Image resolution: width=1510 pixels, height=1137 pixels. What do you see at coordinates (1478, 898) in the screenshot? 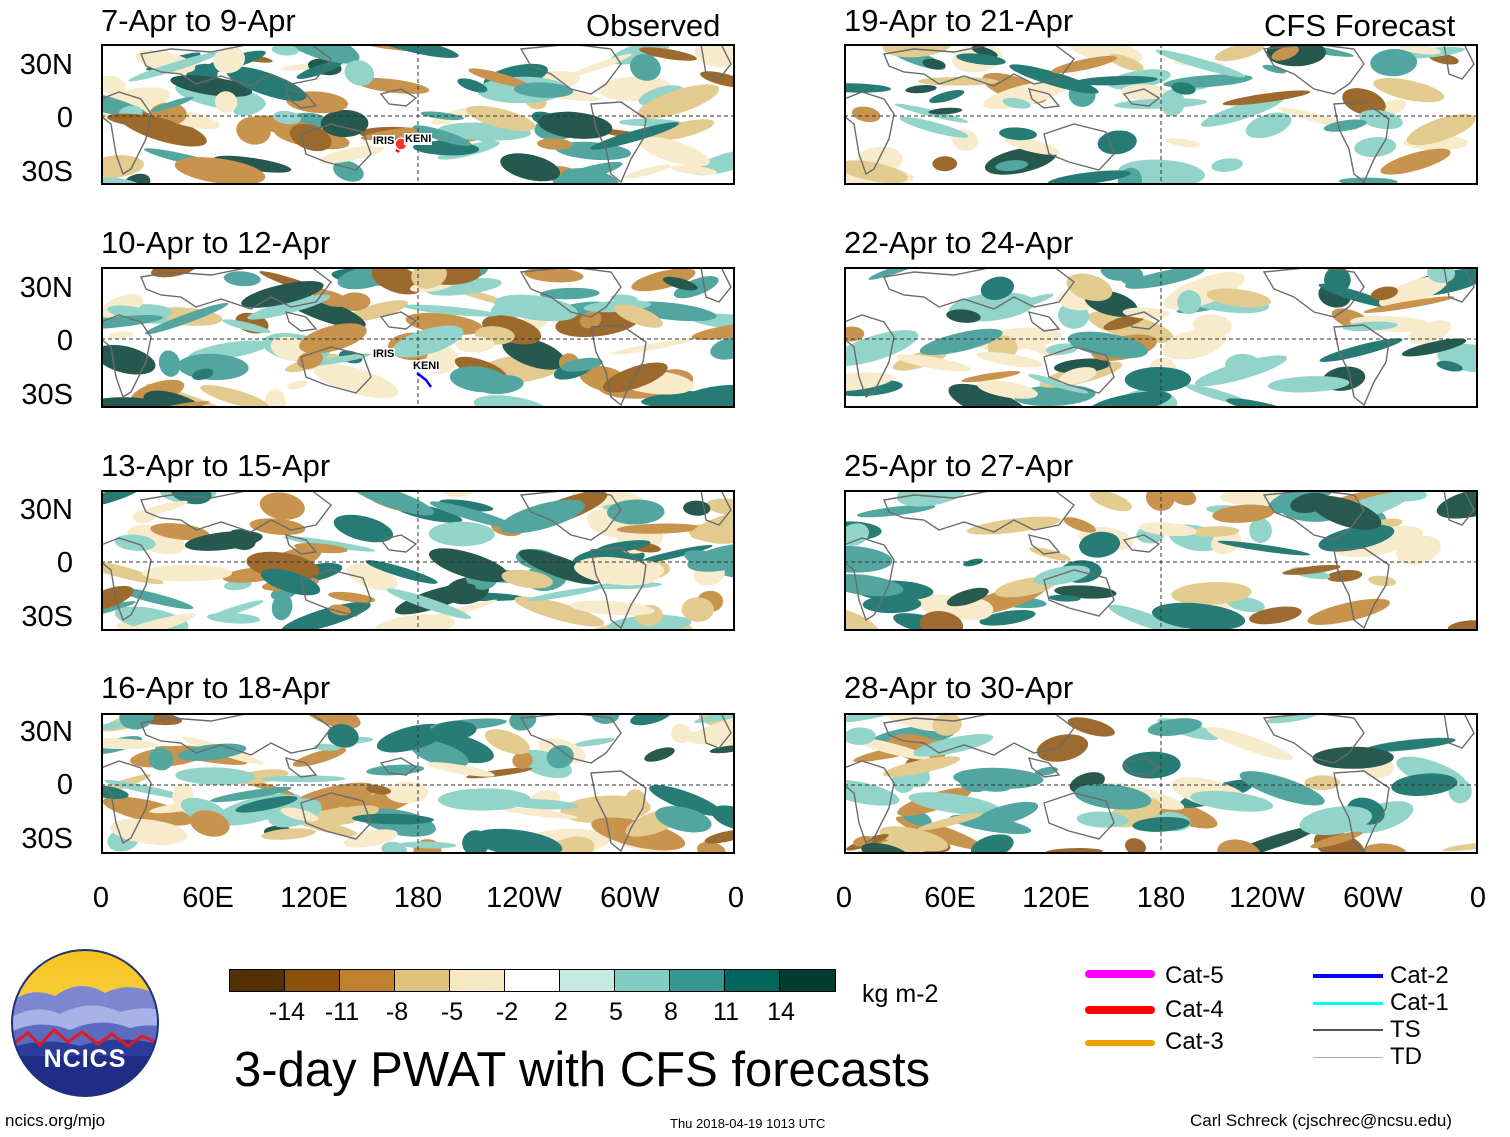
I see `lon-label-right: 0` at bounding box center [1478, 898].